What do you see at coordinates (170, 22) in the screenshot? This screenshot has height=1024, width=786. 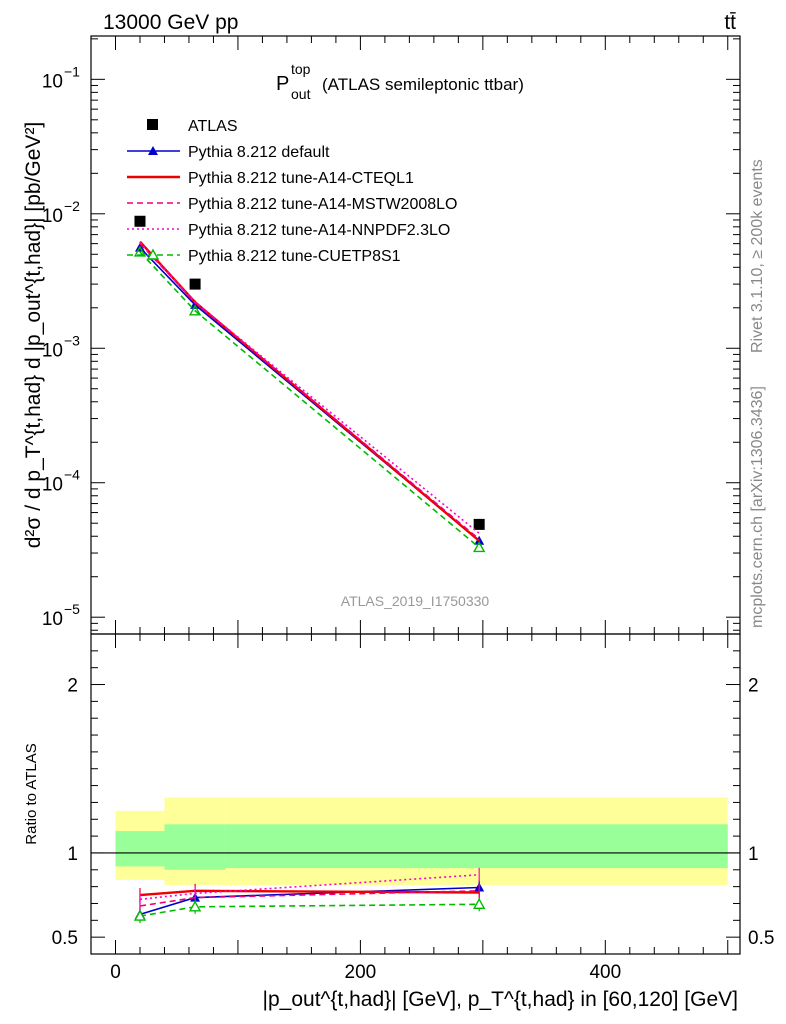 I see `energy-label: 13000 GeV pp` at bounding box center [170, 22].